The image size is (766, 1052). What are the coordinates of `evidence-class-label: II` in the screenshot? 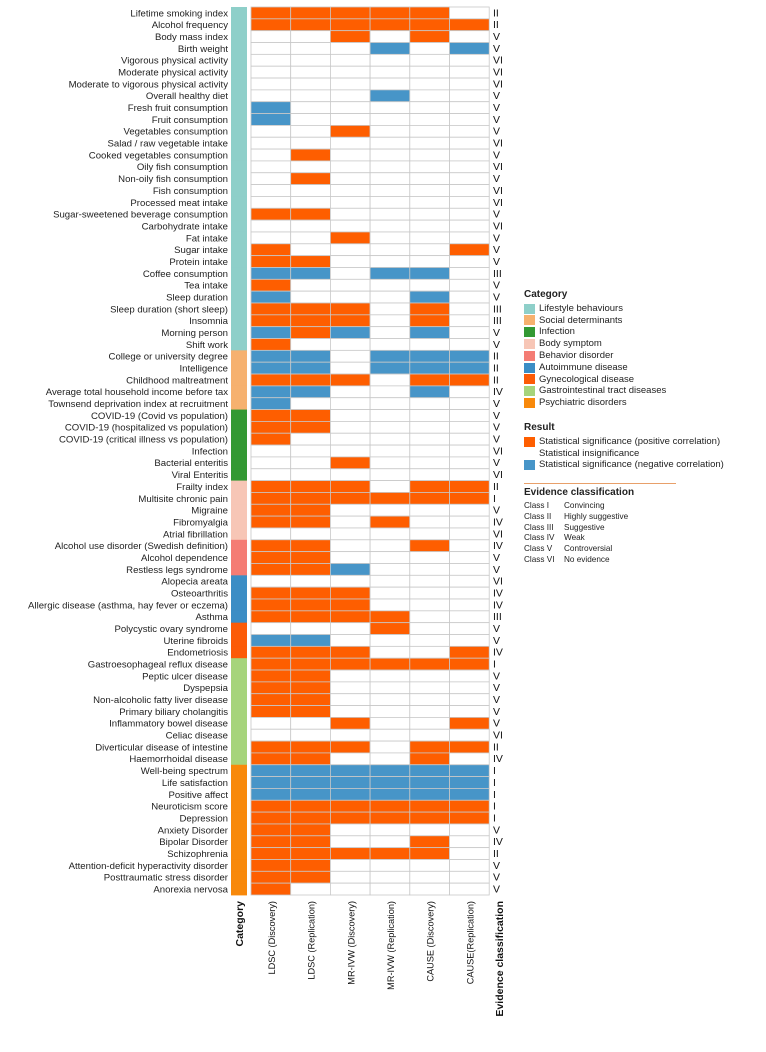 It's located at (496, 25).